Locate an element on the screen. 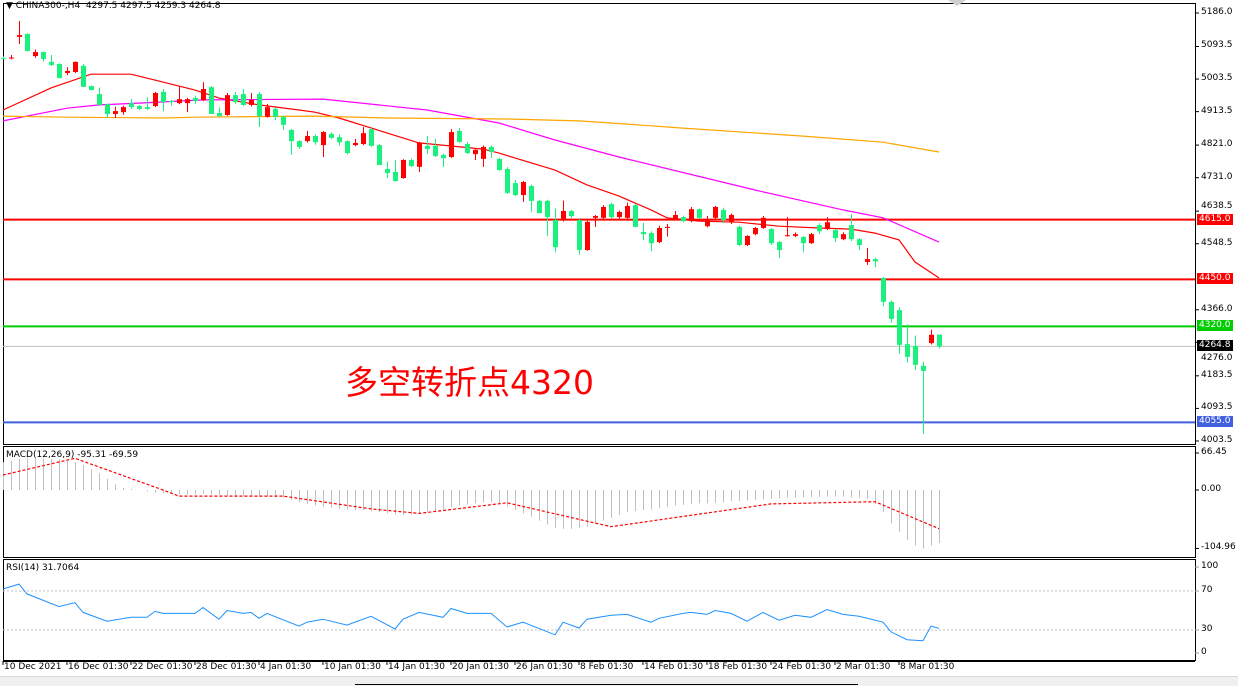  triangle-down-icon: ▼ is located at coordinates (9, 6).